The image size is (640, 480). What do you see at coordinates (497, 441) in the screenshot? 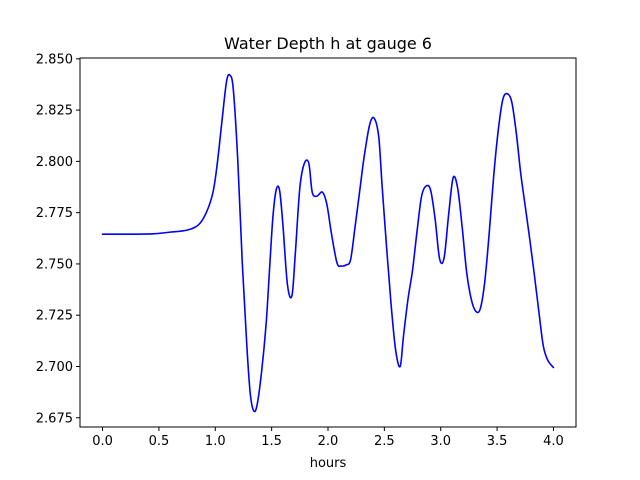
I see `x-tick-label: 3.5` at bounding box center [497, 441].